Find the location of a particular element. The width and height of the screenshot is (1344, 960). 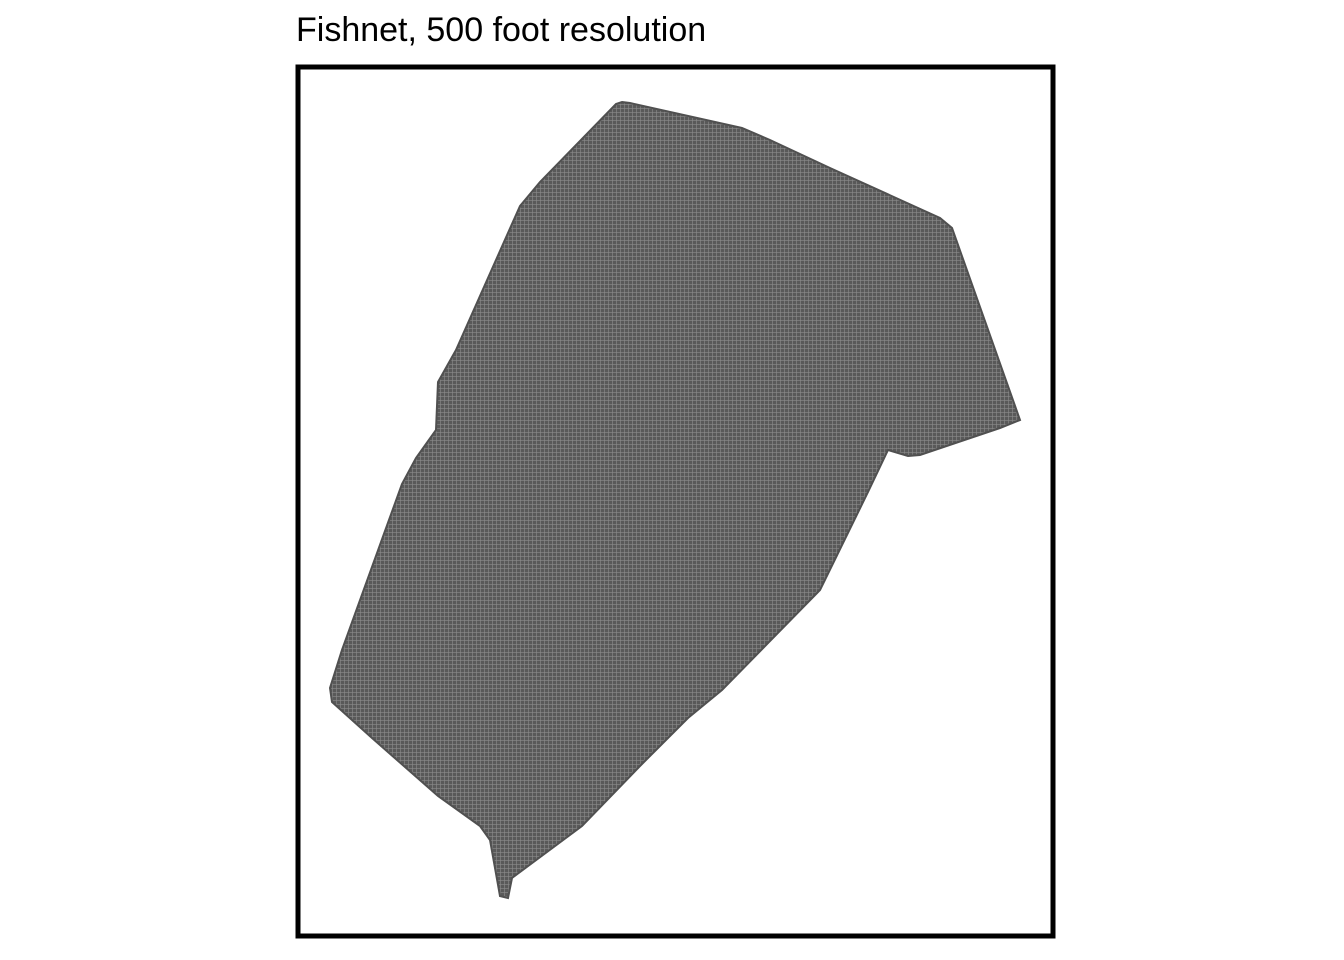

map-title: Fishnet, 500 foot resolution is located at coordinates (501, 30).